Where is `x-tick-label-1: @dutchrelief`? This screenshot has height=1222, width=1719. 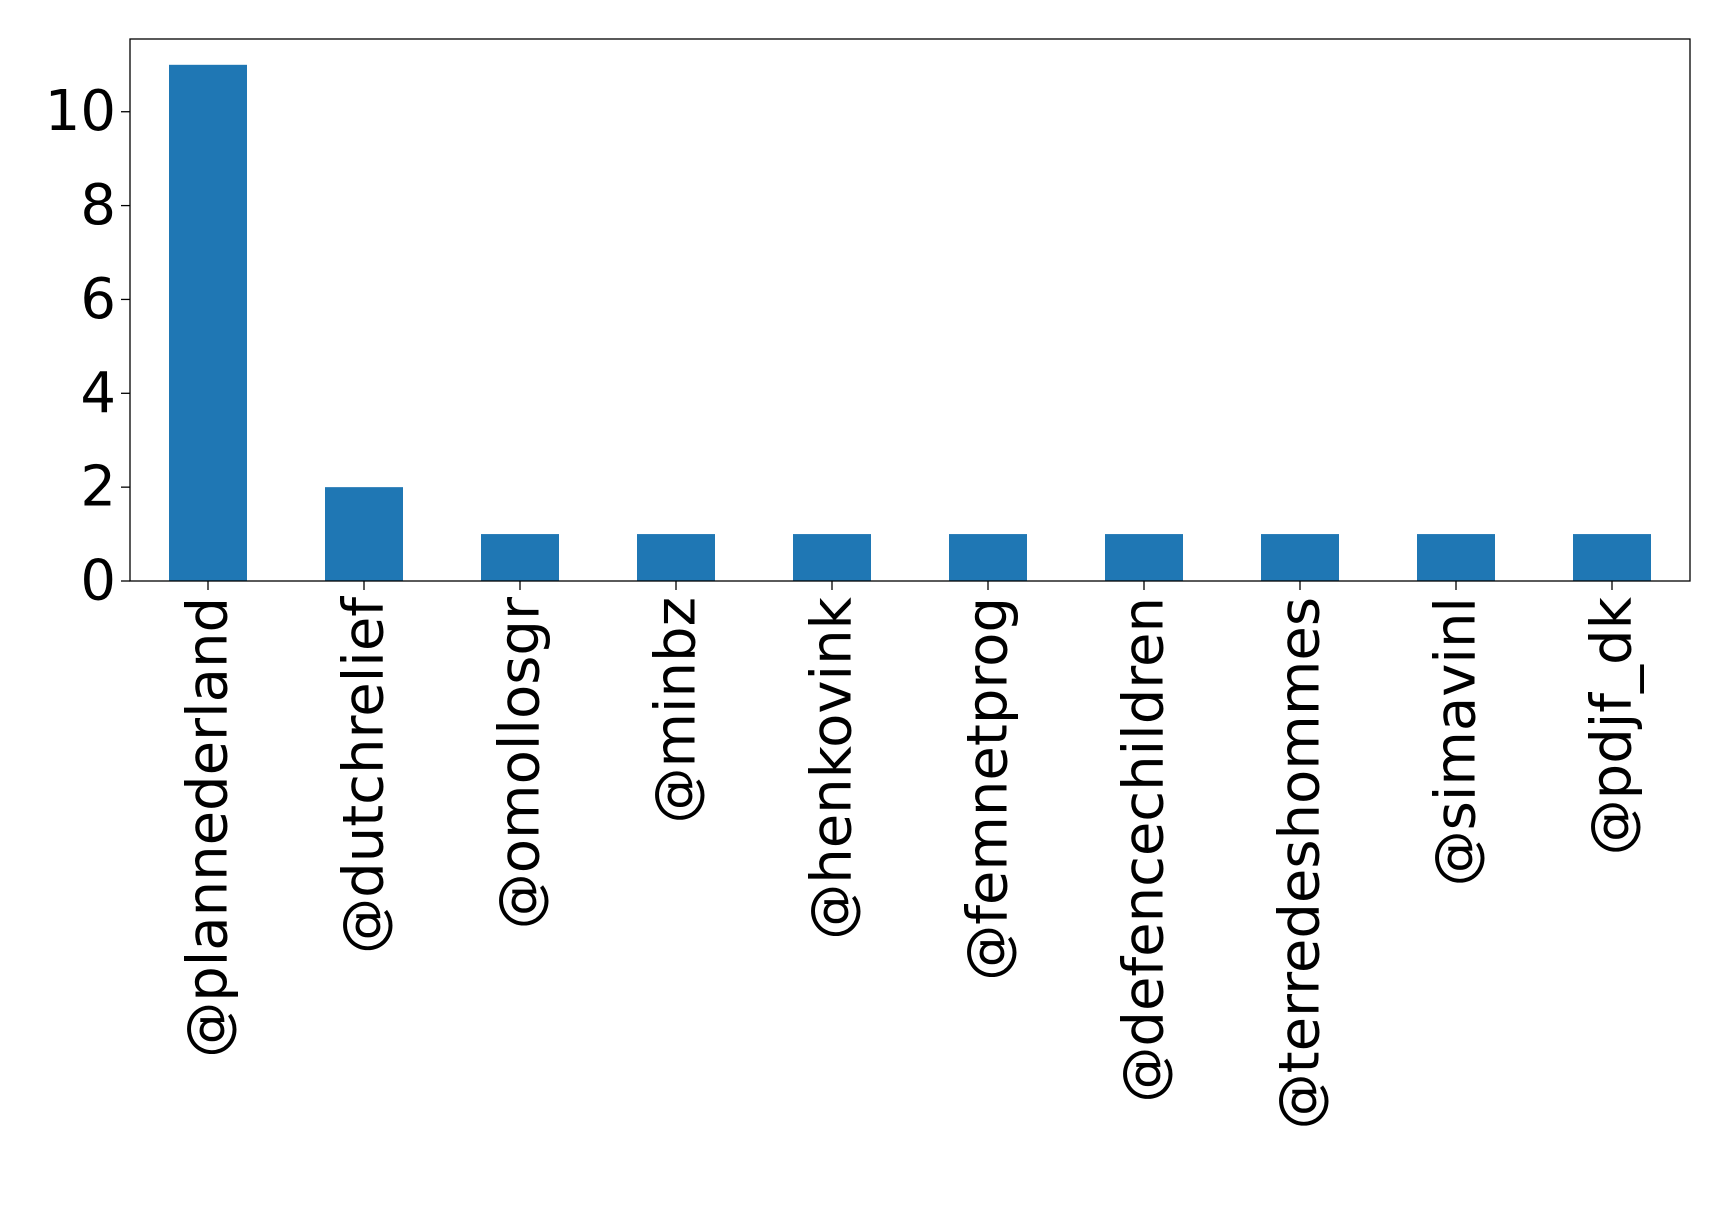
x-tick-label-1: @dutchrelief is located at coordinates (364, 775).